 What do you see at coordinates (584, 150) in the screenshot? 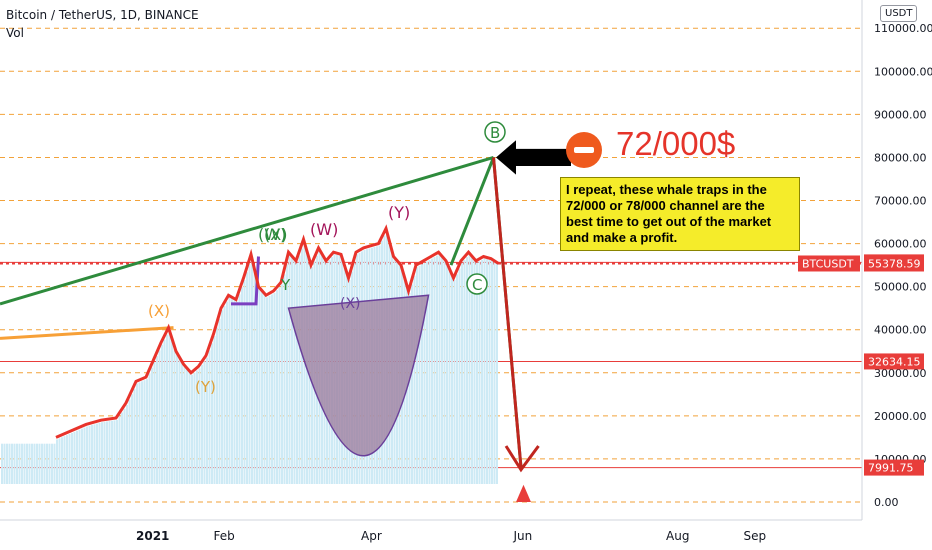
I see `stop-icon` at bounding box center [584, 150].